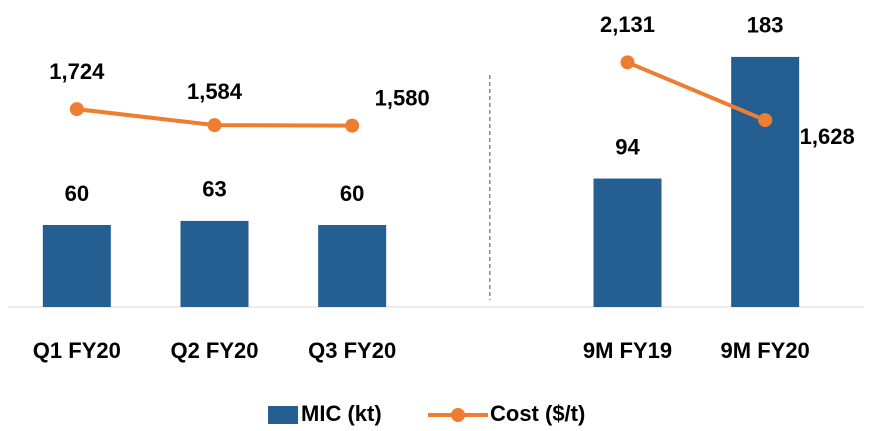 The height and width of the screenshot is (431, 872). What do you see at coordinates (458, 415) in the screenshot?
I see `legend-marker` at bounding box center [458, 415].